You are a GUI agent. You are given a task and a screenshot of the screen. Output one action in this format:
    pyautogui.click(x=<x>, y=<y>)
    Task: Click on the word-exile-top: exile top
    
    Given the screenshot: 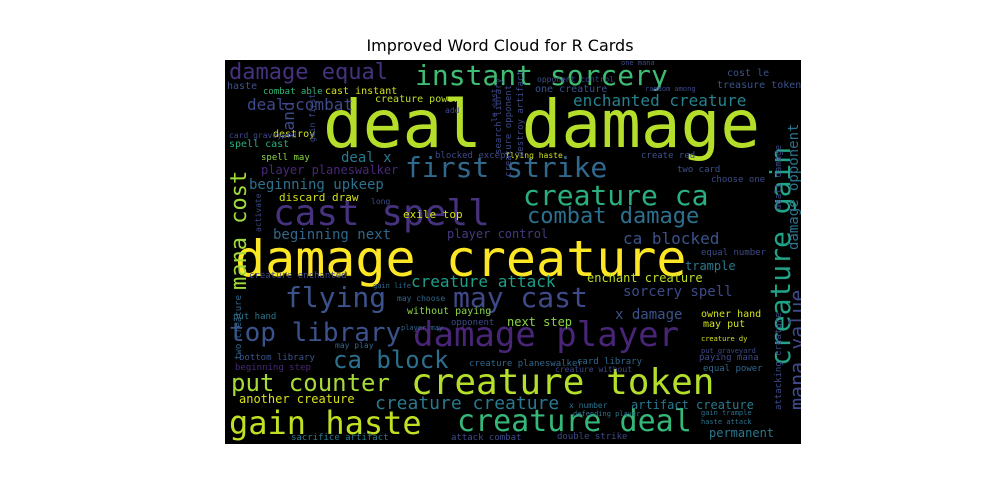 What is the action you would take?
    pyautogui.click(x=433, y=214)
    